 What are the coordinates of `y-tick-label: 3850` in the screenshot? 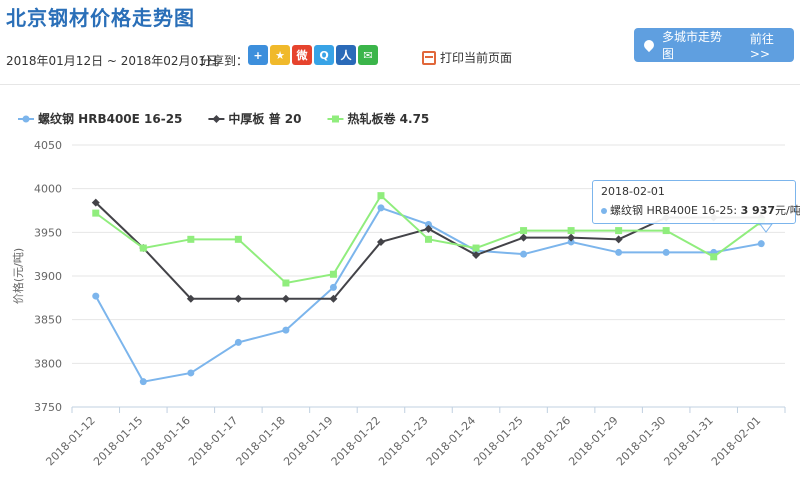 It's located at (48, 320).